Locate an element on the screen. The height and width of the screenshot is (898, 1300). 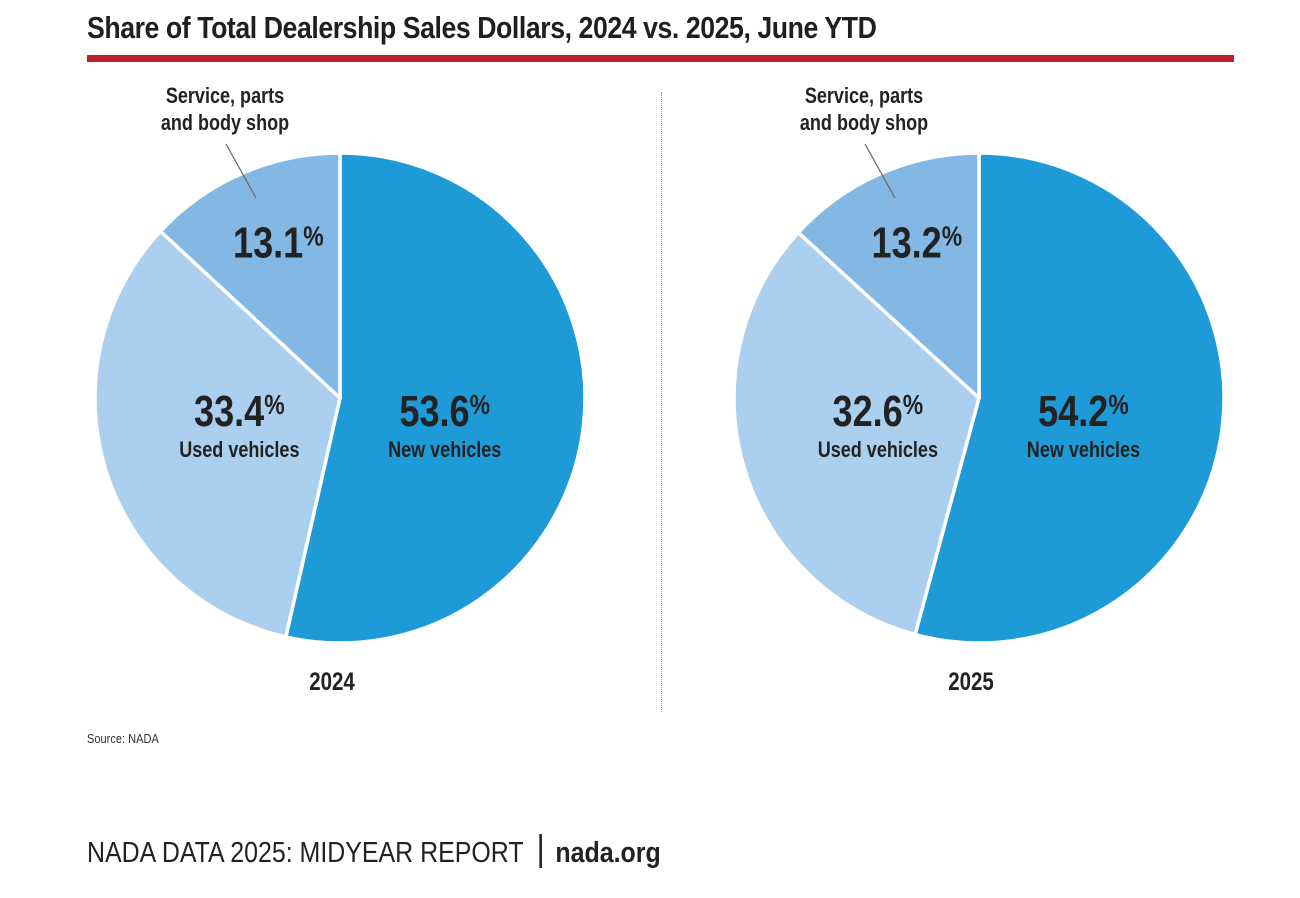
data-label-service-parts-2024: 13.1% is located at coordinates (278, 242).